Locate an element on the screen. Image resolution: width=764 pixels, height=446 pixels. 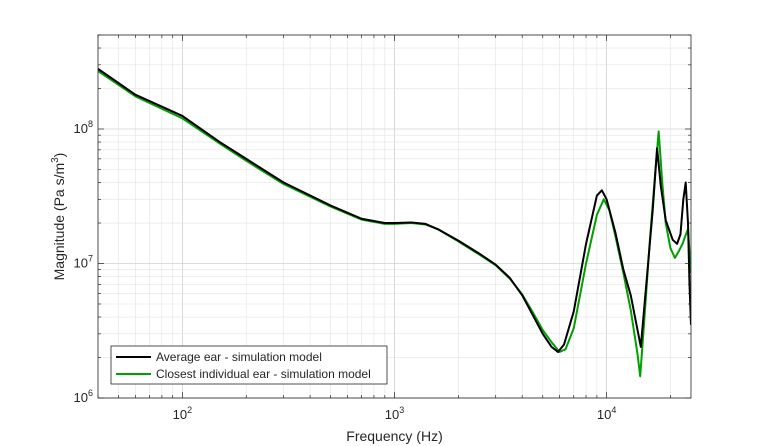
y-tick-label: 10⁶ is located at coordinates (83, 396).